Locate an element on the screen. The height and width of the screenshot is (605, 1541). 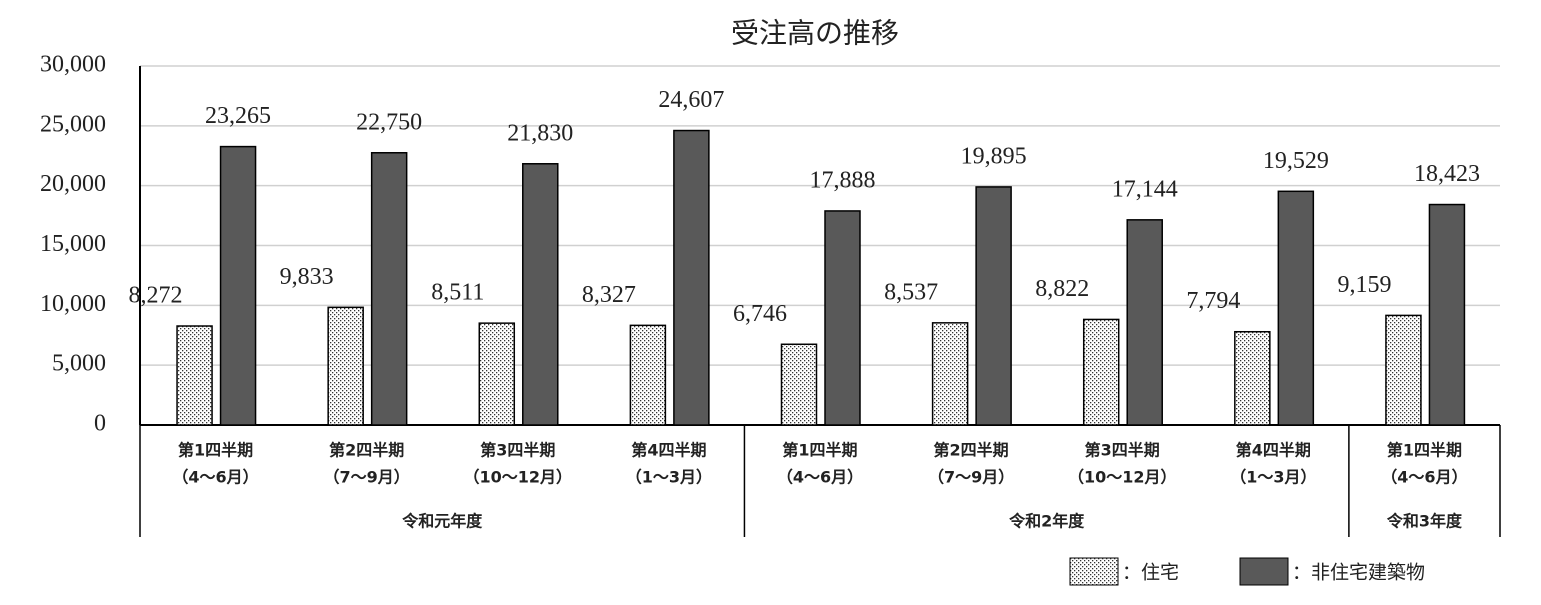
group-label: 令和元年度 is located at coordinates (442, 521).